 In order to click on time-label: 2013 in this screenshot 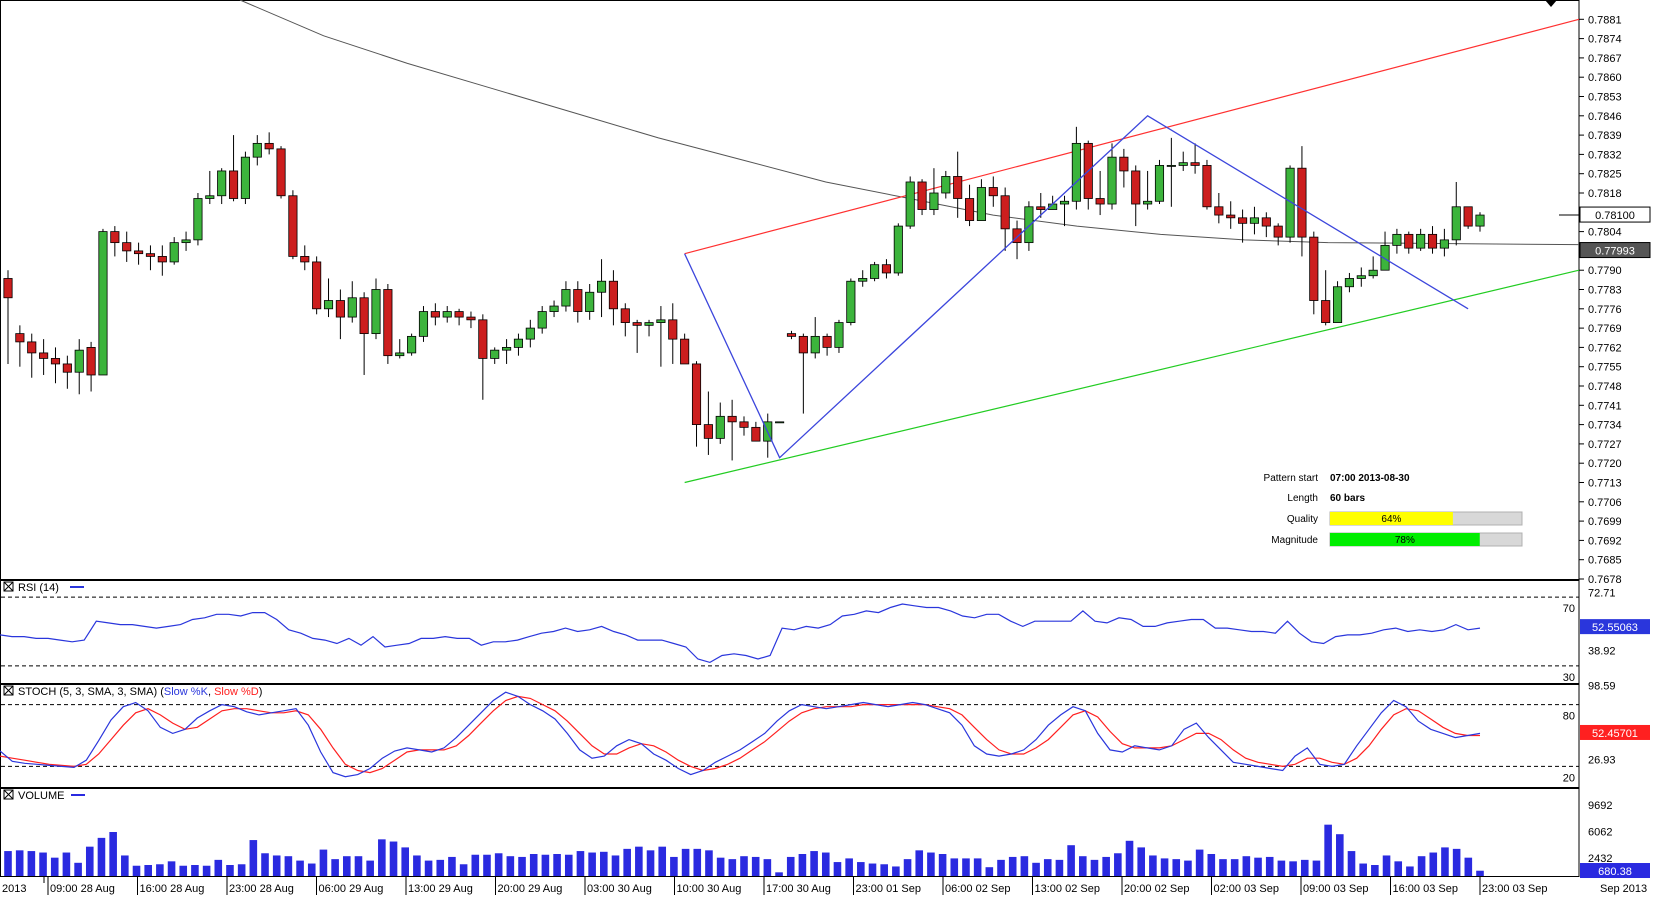, I will do `click(14, 889)`.